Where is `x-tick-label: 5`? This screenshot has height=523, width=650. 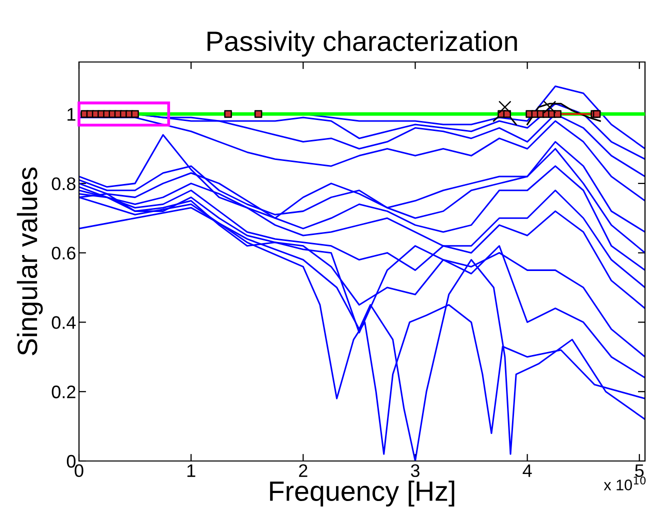 x-tick-label: 5 is located at coordinates (639, 471).